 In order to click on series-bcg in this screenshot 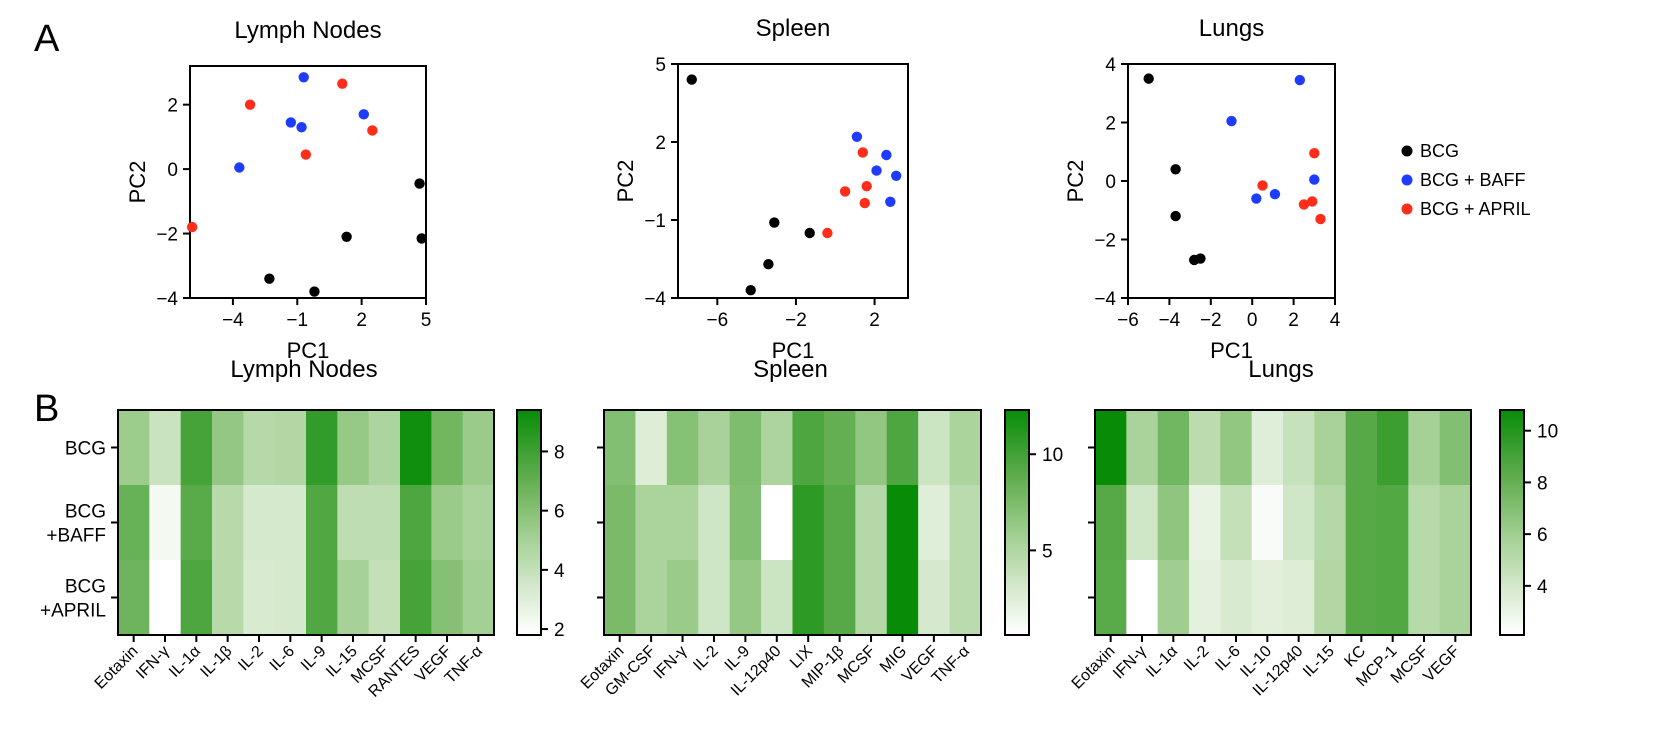, I will do `click(345, 237)`.